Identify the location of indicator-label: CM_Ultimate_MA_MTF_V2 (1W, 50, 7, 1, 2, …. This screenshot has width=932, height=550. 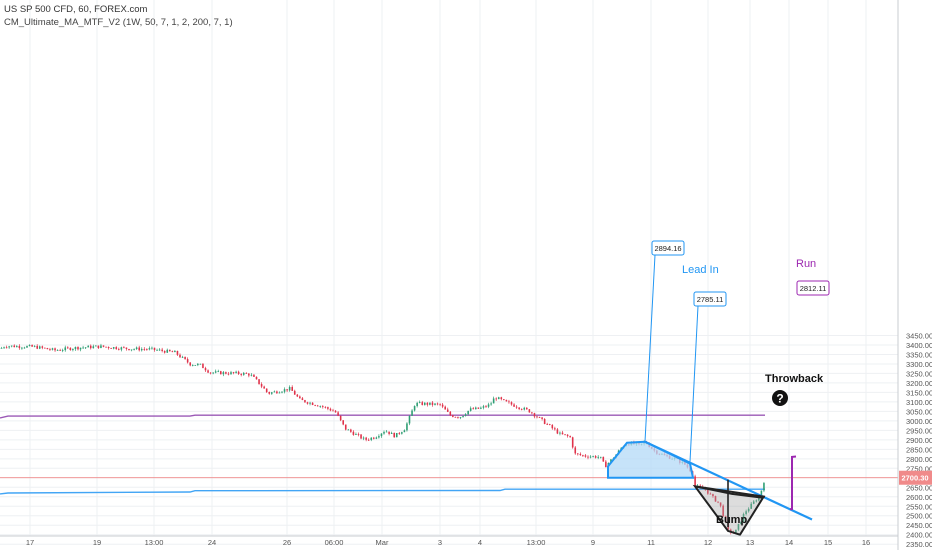
(118, 22).